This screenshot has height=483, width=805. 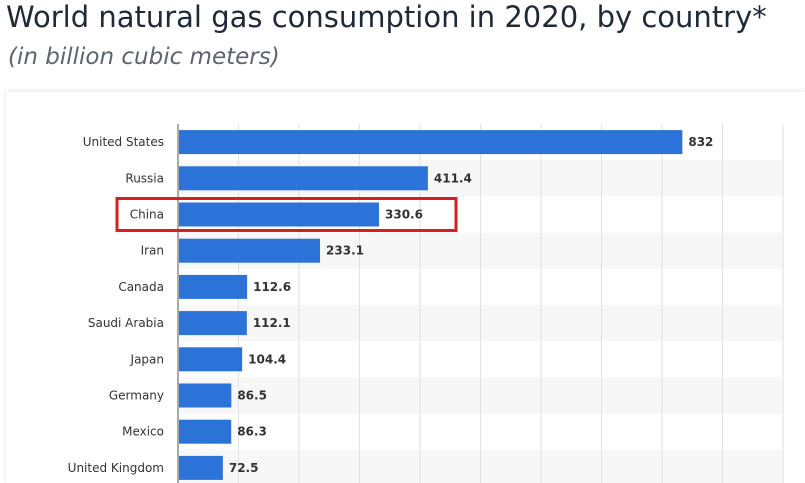 What do you see at coordinates (267, 359) in the screenshot?
I see `value-label: 104.4` at bounding box center [267, 359].